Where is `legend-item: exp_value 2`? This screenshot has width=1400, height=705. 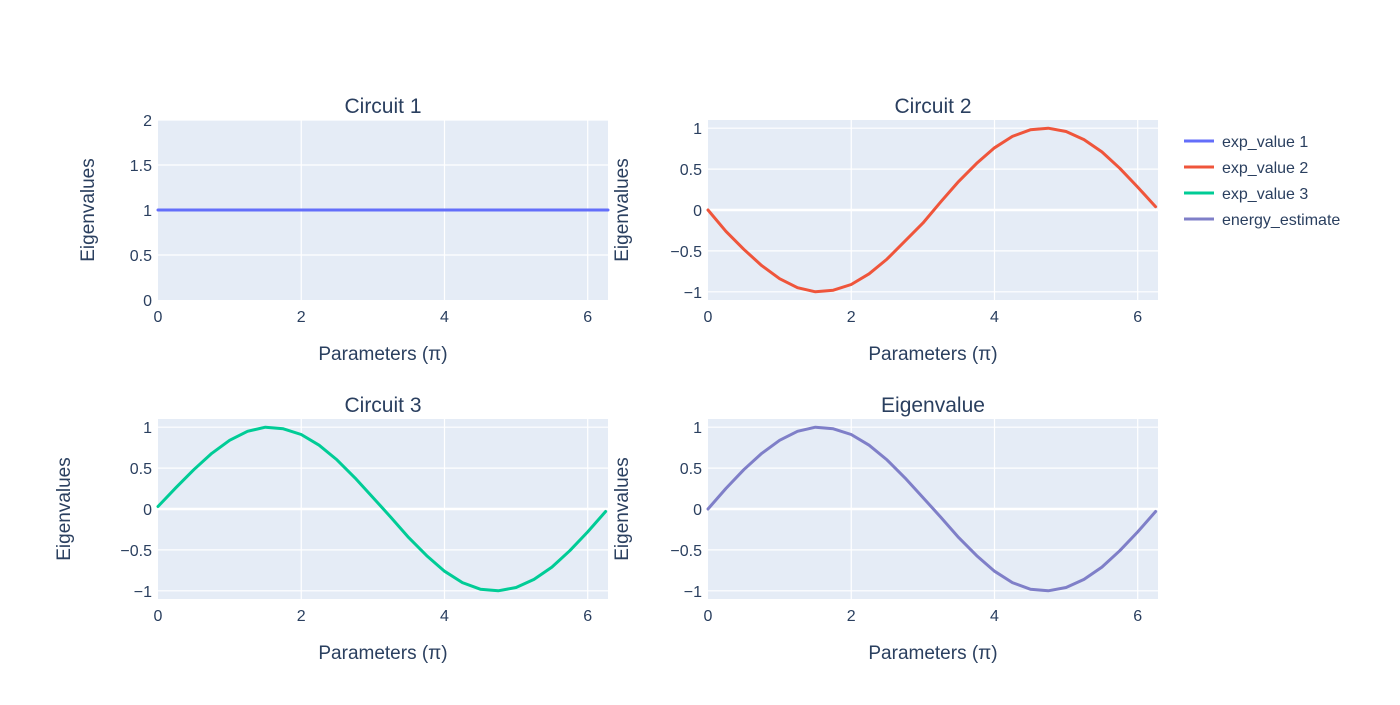
legend-item: exp_value 2 is located at coordinates (1246, 168).